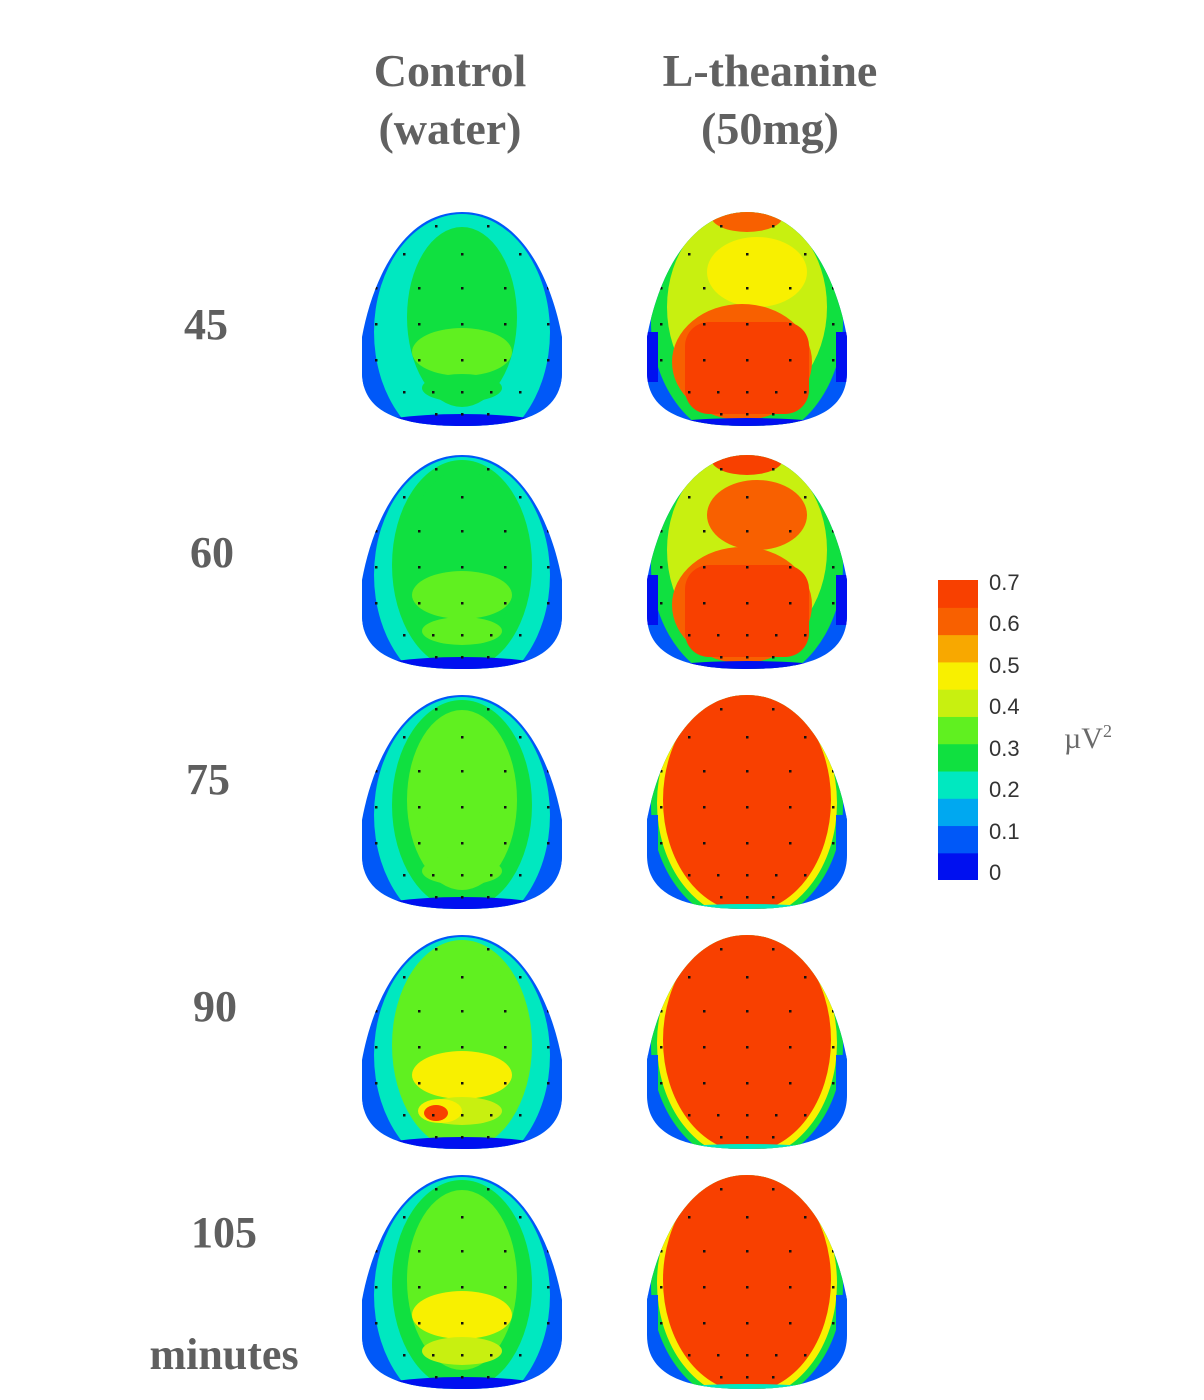  What do you see at coordinates (450, 100) in the screenshot?
I see `column-title-control: Control (water)` at bounding box center [450, 100].